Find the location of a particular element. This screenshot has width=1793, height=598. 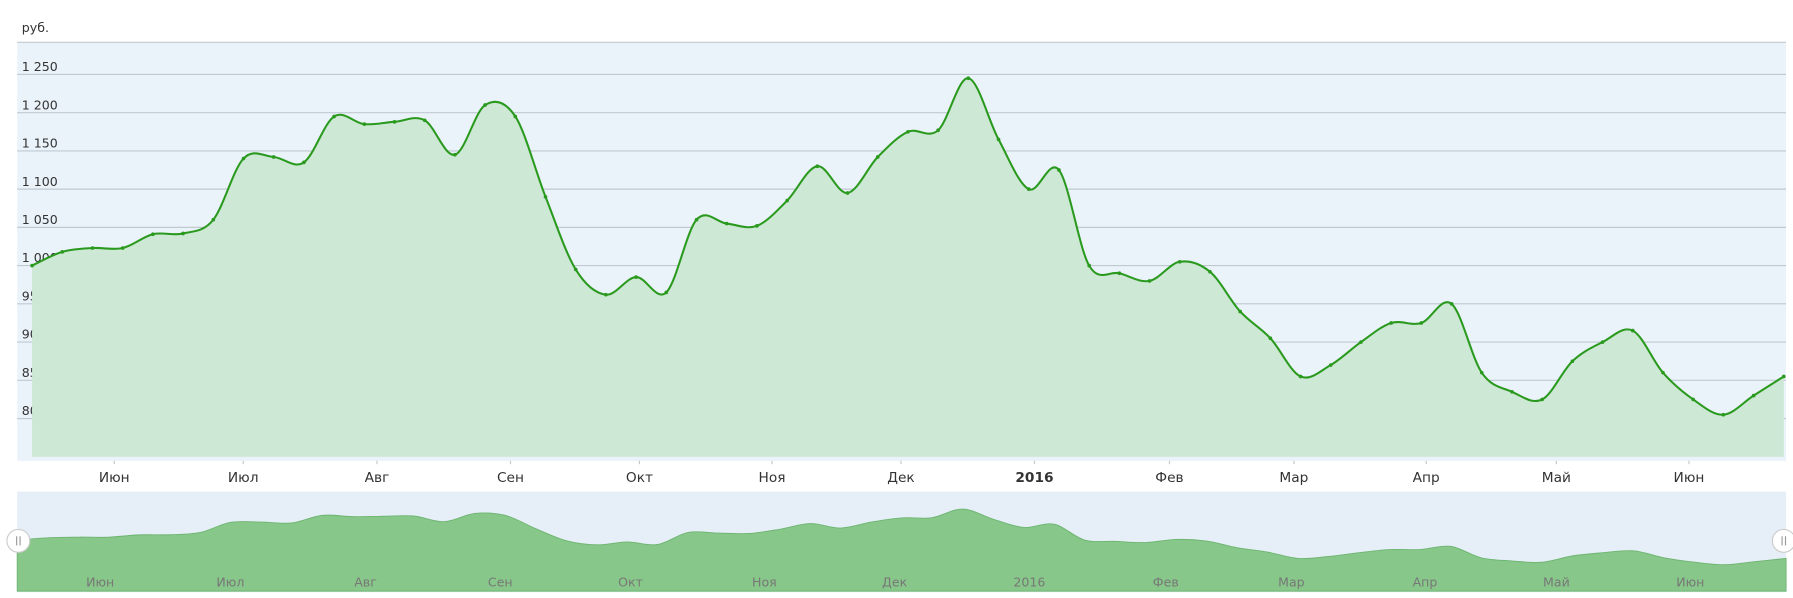

x-tick-label: Июл is located at coordinates (243, 478).